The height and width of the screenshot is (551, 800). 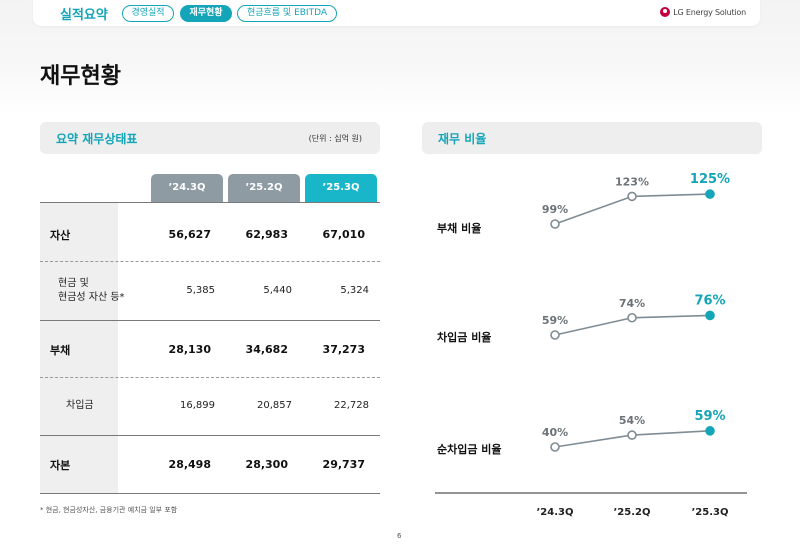 I want to click on column-header-25-3q: ’25.3Q, so click(x=341, y=188).